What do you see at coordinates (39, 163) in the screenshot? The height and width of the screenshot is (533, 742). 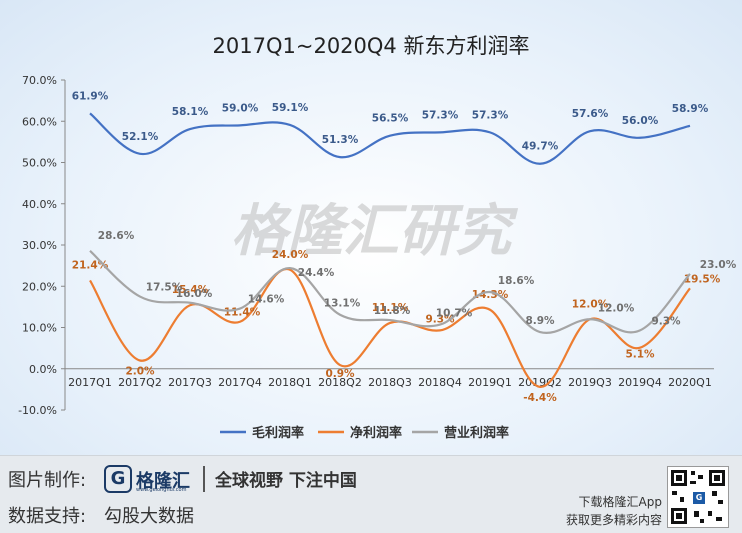 I see `y-tick-label: 50.0%` at bounding box center [39, 163].